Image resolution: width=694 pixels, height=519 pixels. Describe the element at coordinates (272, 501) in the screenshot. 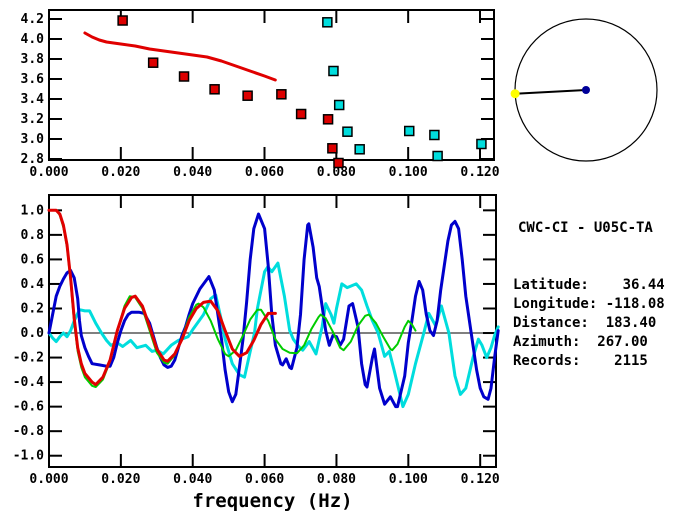

I see `x-axis-label: frequency (Hz)` at that location.